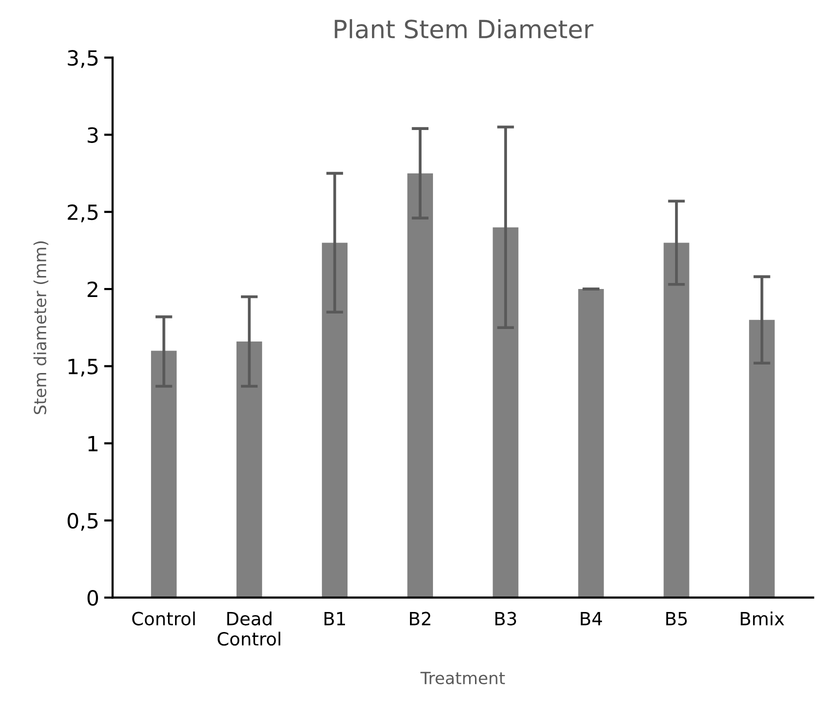 Image resolution: width=834 pixels, height=720 pixels. I want to click on y-tick-label: 3,5, so click(83, 59).